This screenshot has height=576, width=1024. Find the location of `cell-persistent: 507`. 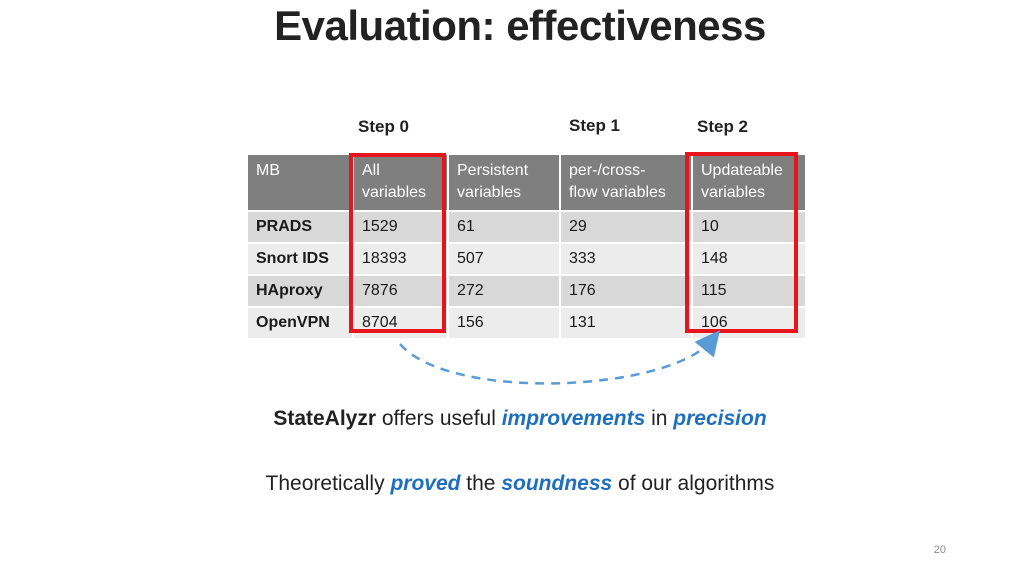

cell-persistent: 507 is located at coordinates (505, 260).